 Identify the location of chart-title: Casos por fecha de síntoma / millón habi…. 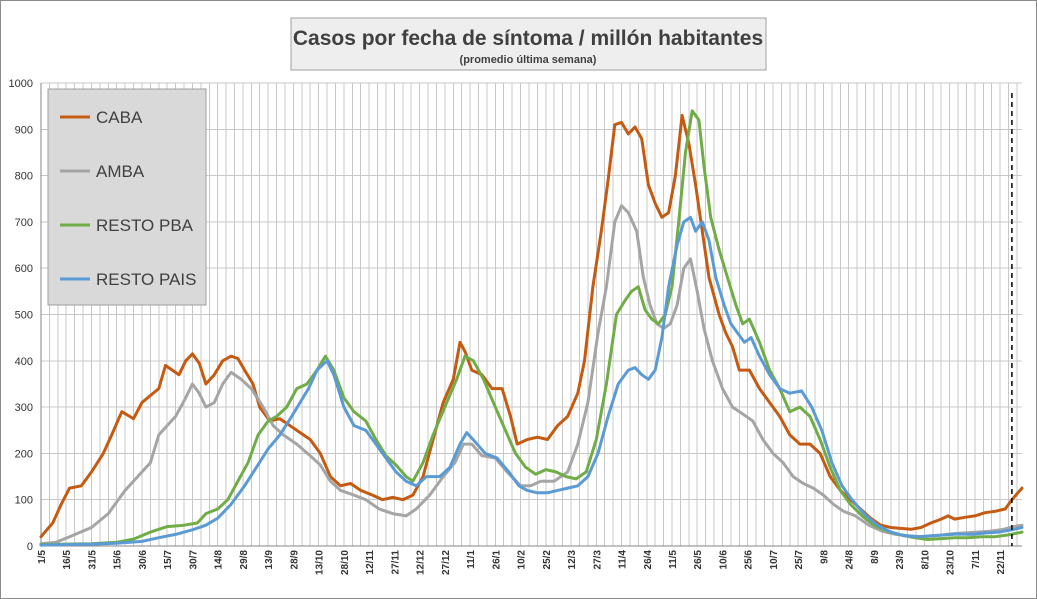
(528, 38).